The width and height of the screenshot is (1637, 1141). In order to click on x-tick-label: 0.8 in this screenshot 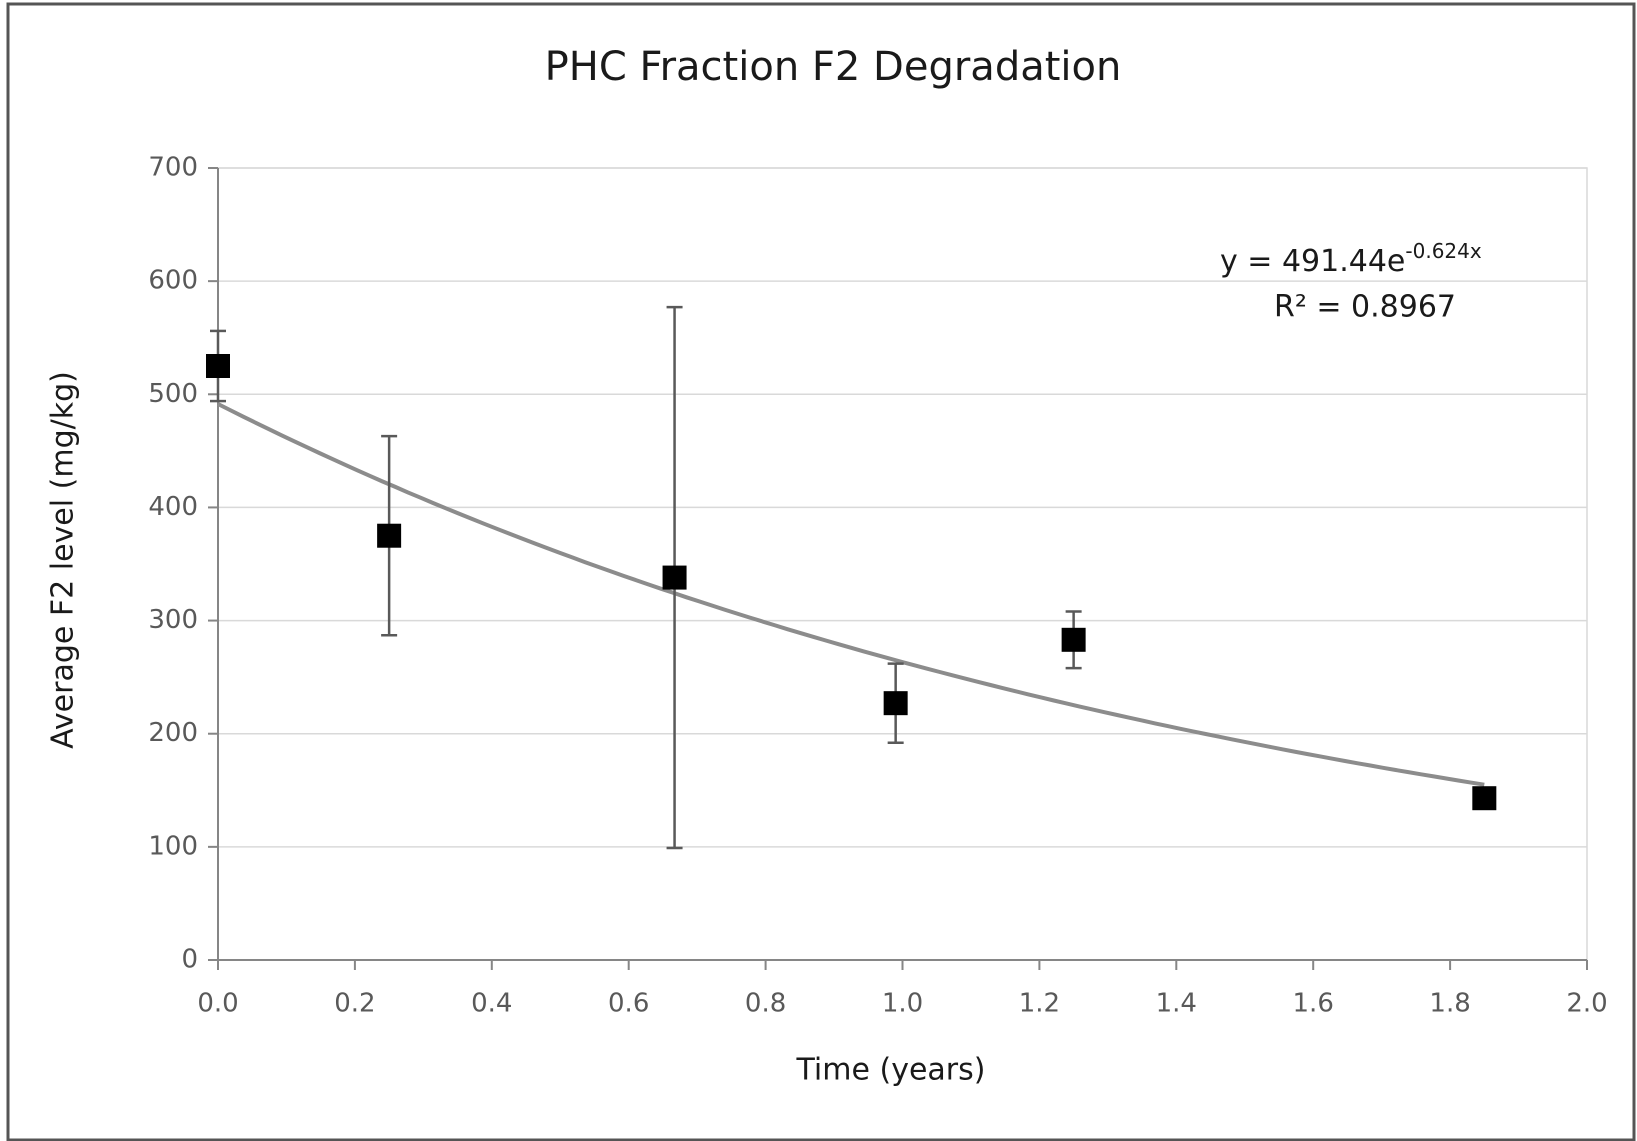, I will do `click(765, 1004)`.